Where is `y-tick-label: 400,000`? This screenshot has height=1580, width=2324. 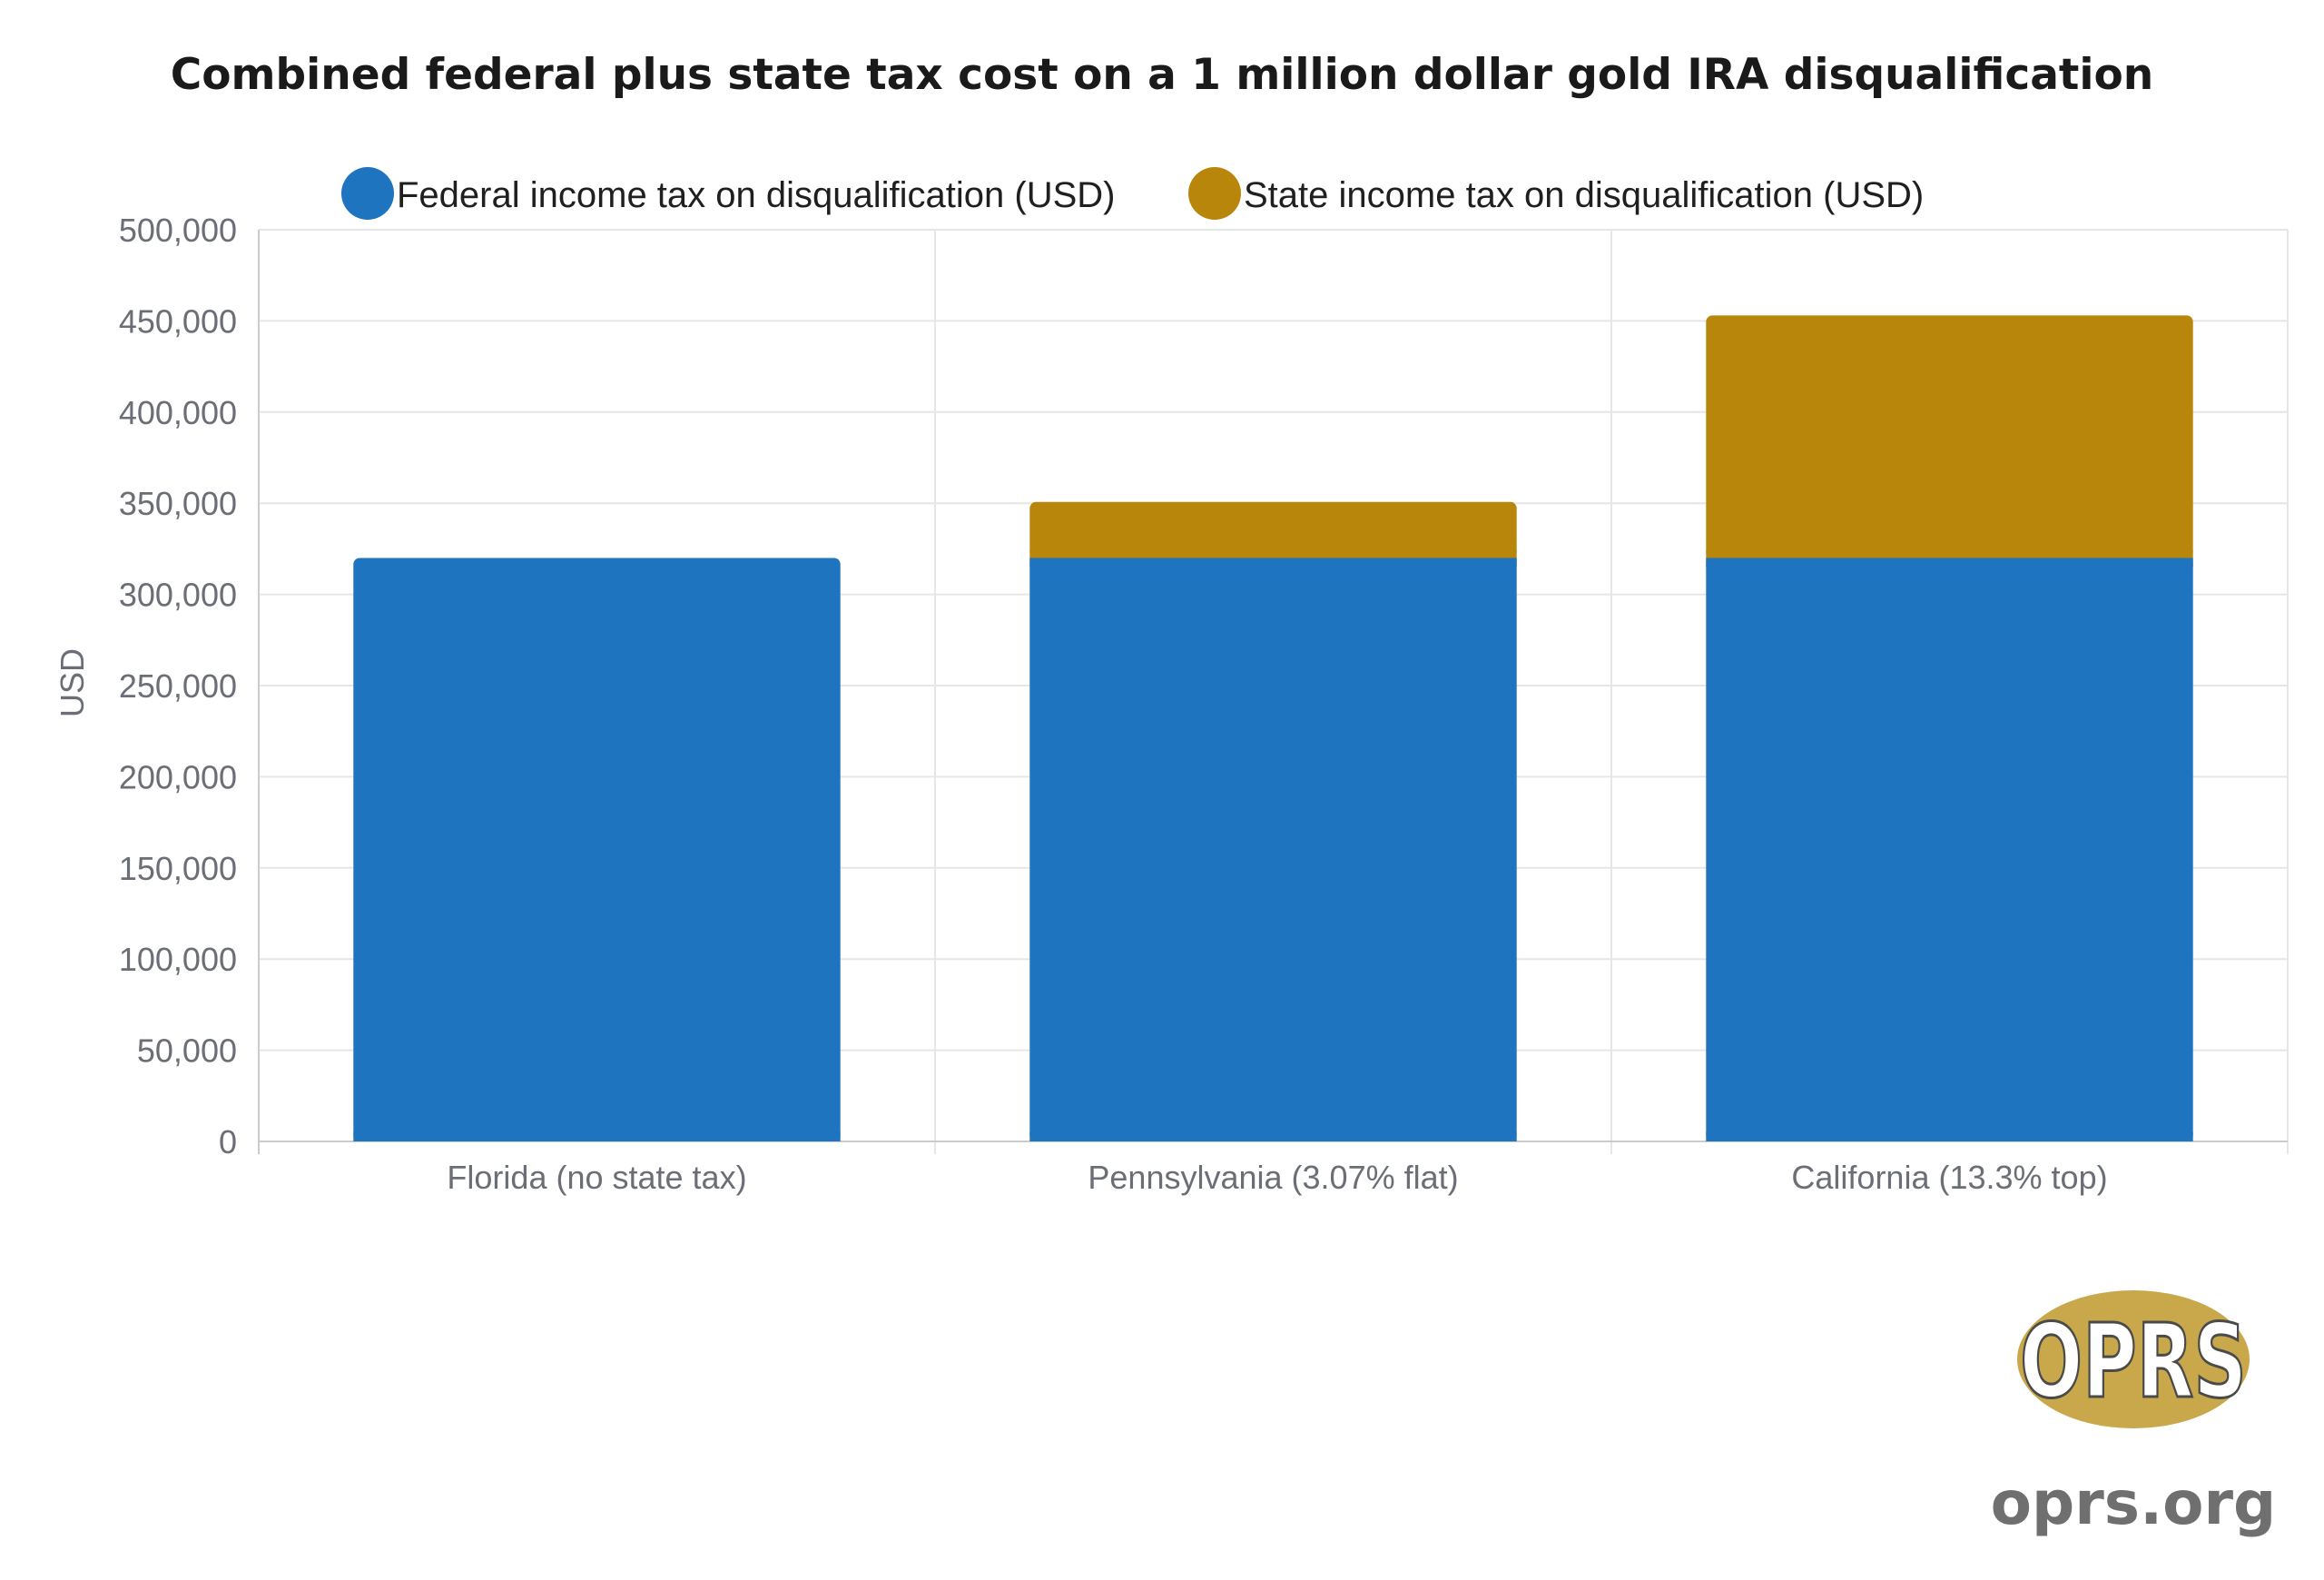 y-tick-label: 400,000 is located at coordinates (178, 412).